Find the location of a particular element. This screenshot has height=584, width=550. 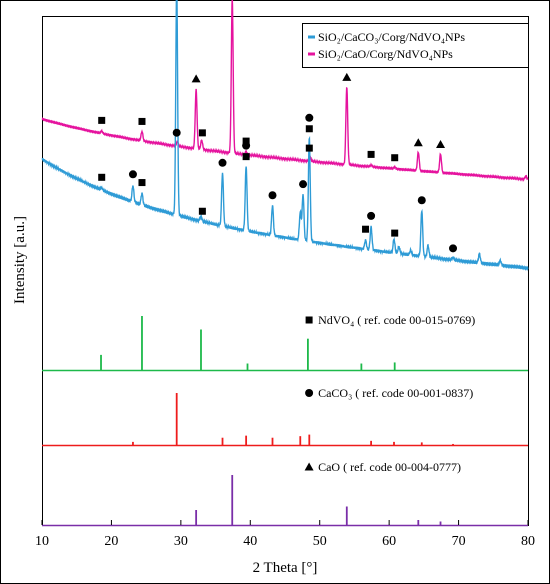

legend-box is located at coordinates (415, 45).